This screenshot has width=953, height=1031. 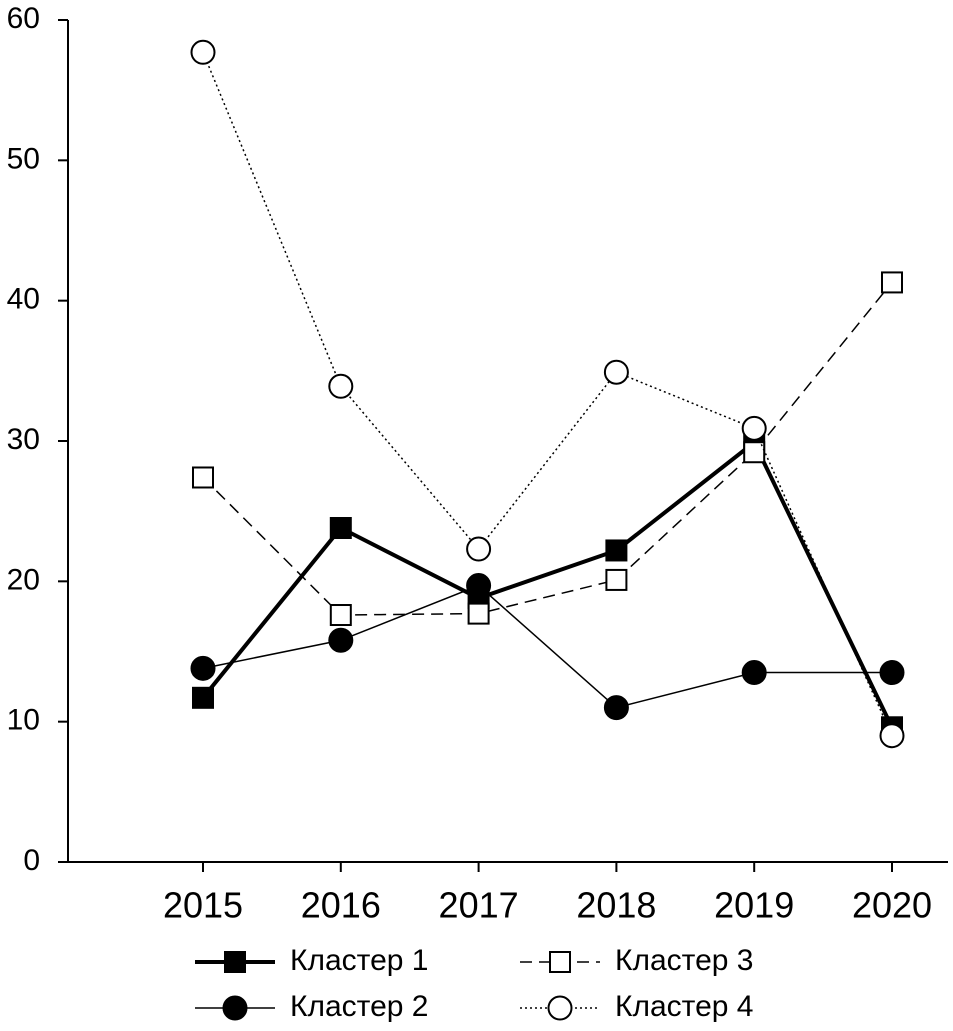 I want to click on y-tick-label: 50, so click(x=23, y=158).